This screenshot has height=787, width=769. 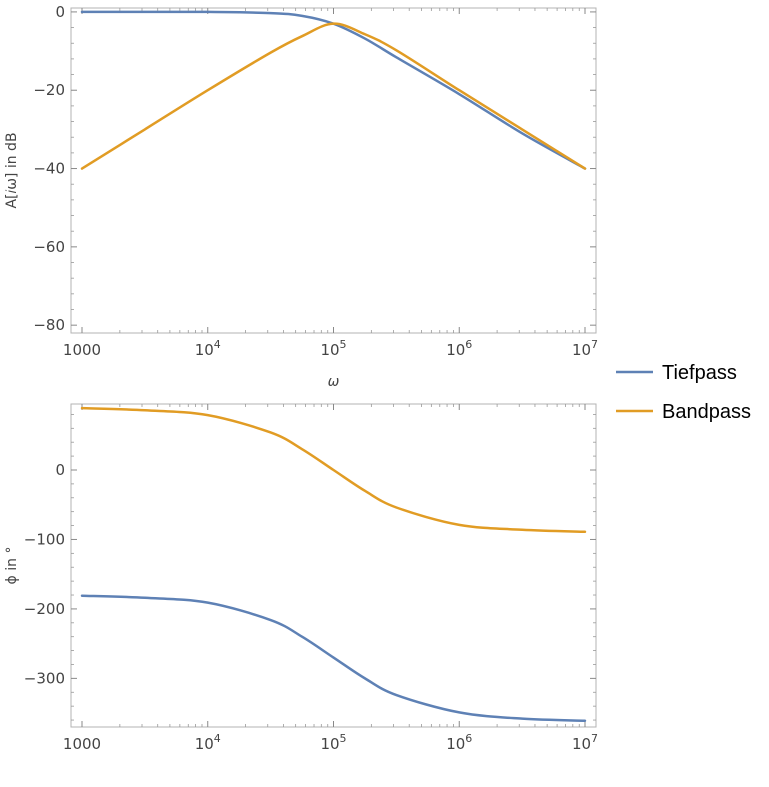 What do you see at coordinates (49, 325) in the screenshot?
I see `y-tick-label: −80` at bounding box center [49, 325].